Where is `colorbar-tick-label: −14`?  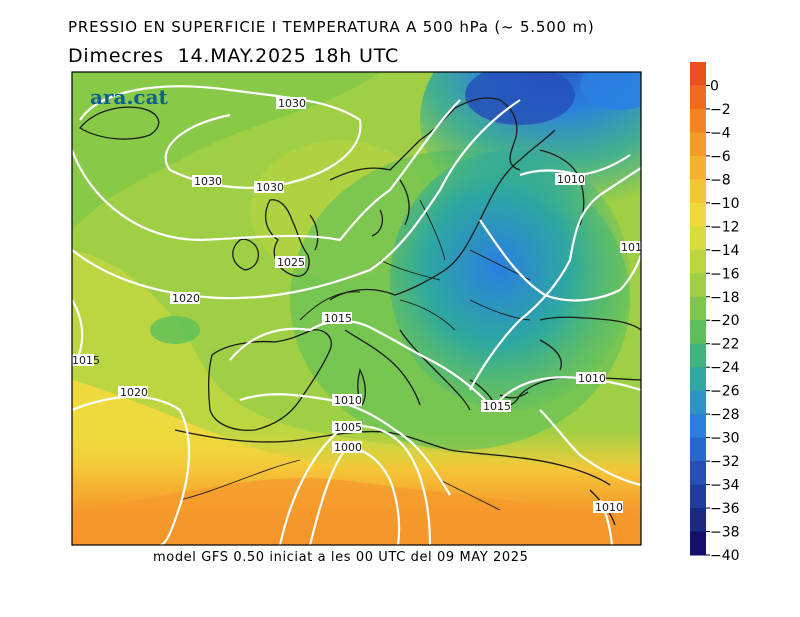 colorbar-tick-label: −14 is located at coordinates (725, 251).